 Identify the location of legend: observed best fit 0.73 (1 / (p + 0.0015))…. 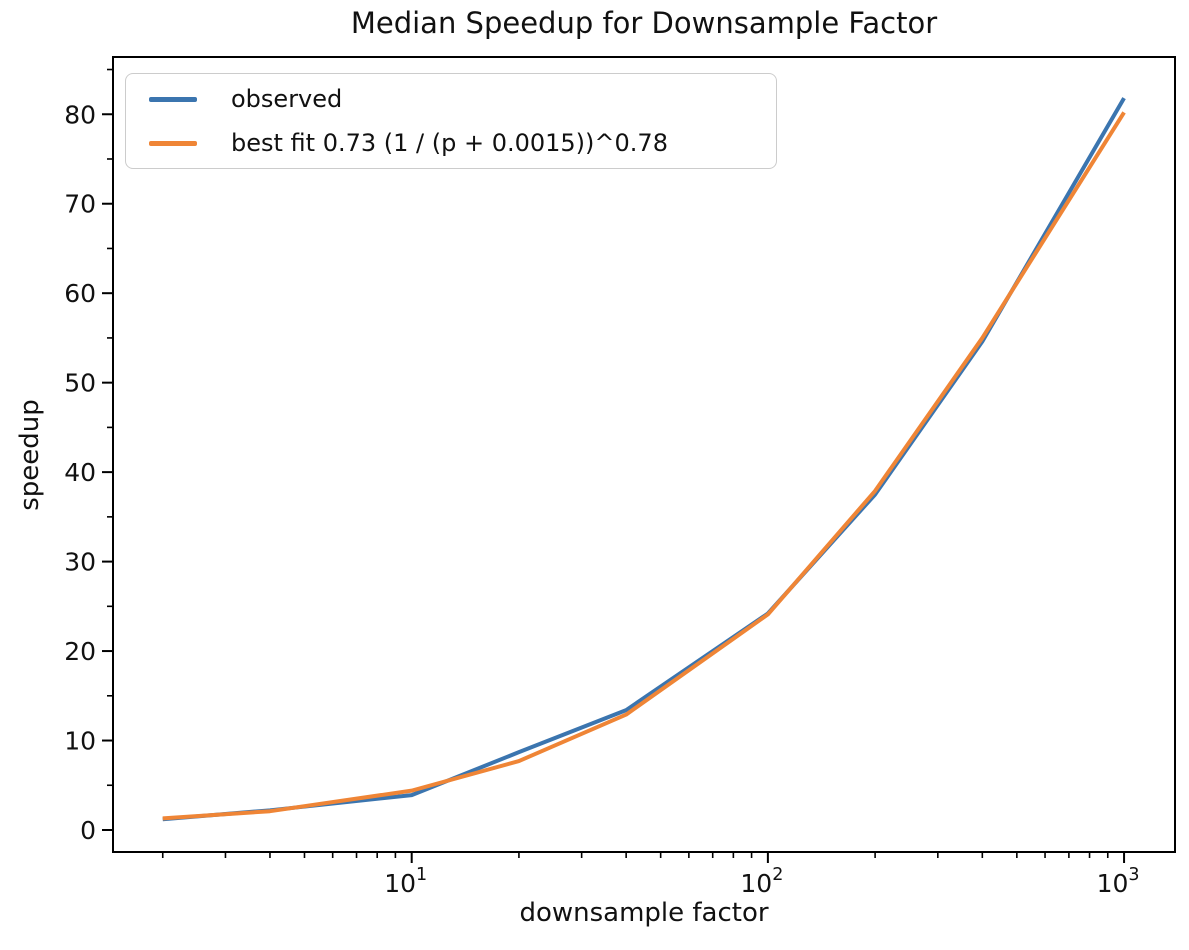
(451, 121).